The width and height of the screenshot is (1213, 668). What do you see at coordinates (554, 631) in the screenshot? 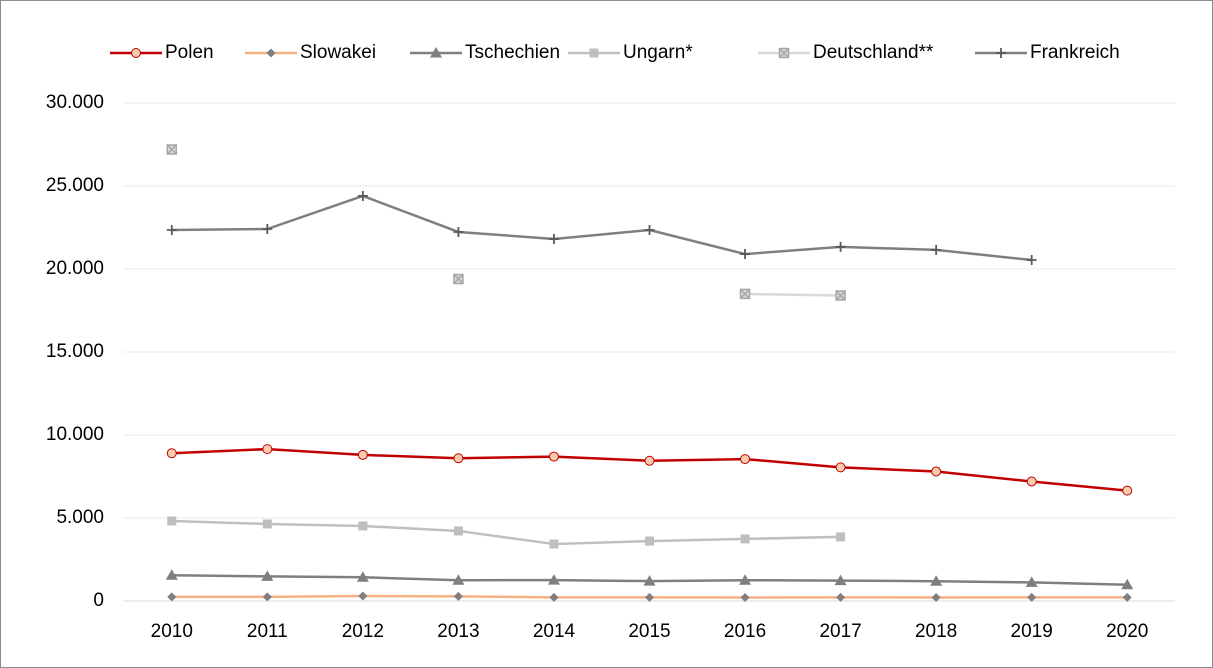
I see `x-tick-label: 2014` at bounding box center [554, 631].